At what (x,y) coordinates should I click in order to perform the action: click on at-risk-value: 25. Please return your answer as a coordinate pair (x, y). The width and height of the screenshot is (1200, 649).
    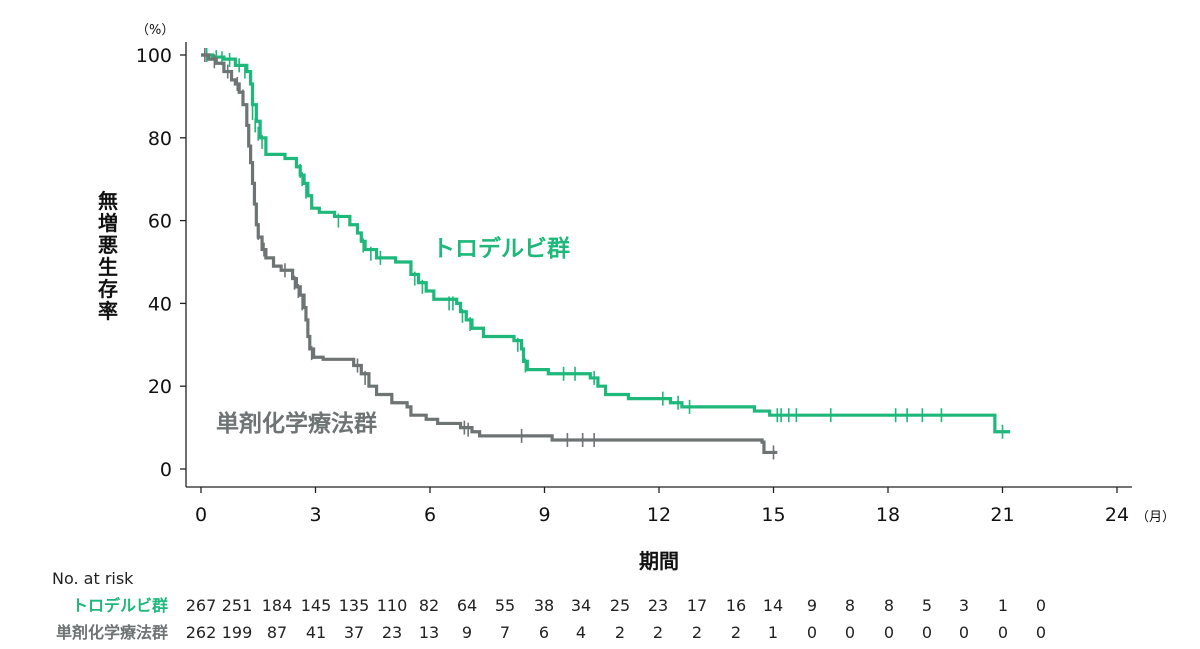
    Looking at the image, I should click on (620, 605).